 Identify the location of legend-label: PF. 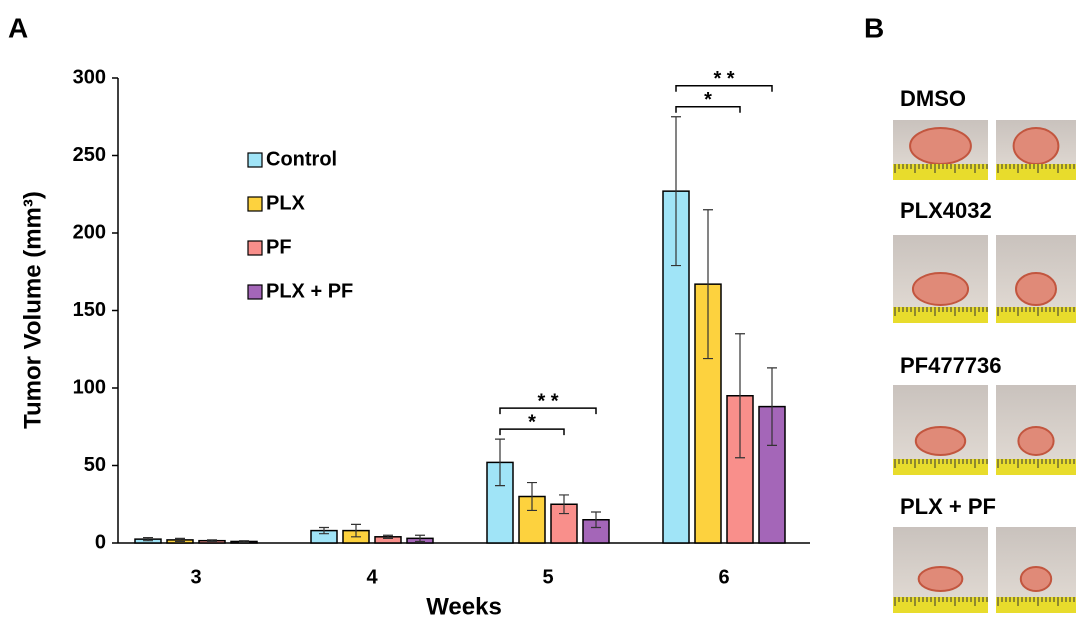
(279, 247).